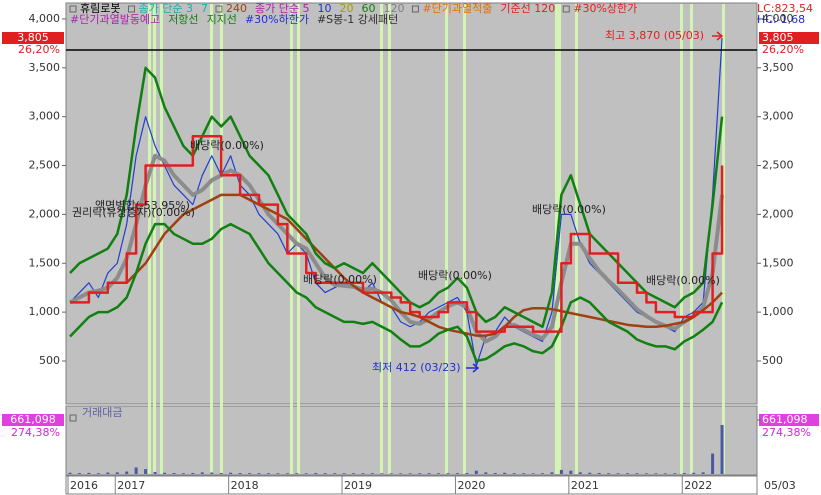  What do you see at coordinates (527, 8) in the screenshot?
I see `legend-item: 기준선 120` at bounding box center [527, 8].